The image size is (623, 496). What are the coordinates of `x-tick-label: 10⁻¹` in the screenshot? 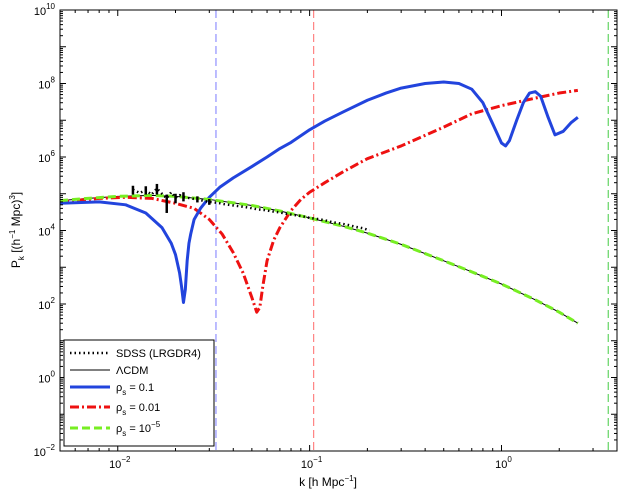 It's located at (312, 463).